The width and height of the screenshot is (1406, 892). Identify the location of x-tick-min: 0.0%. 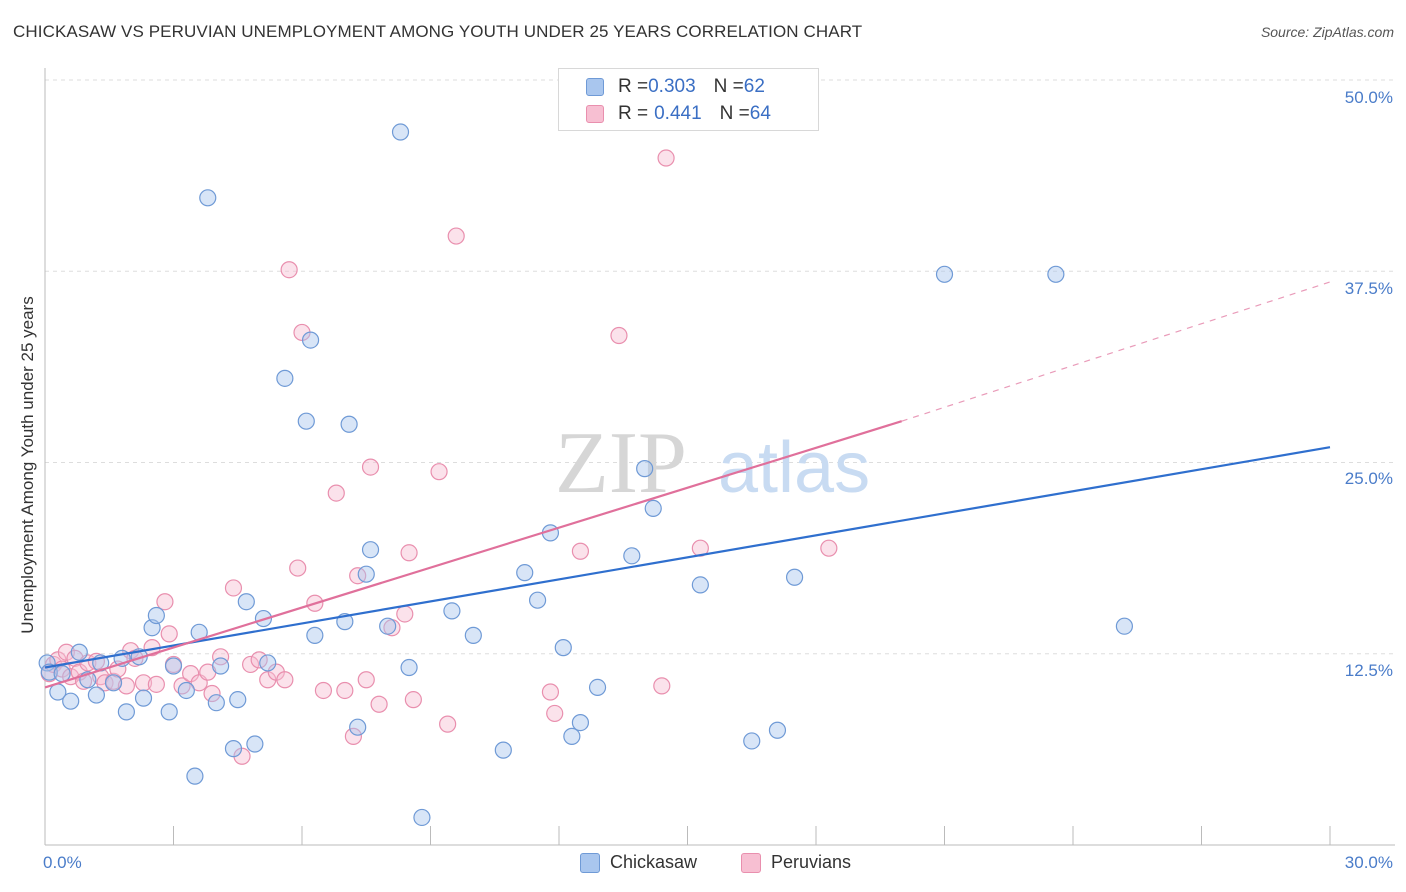
(62, 862).